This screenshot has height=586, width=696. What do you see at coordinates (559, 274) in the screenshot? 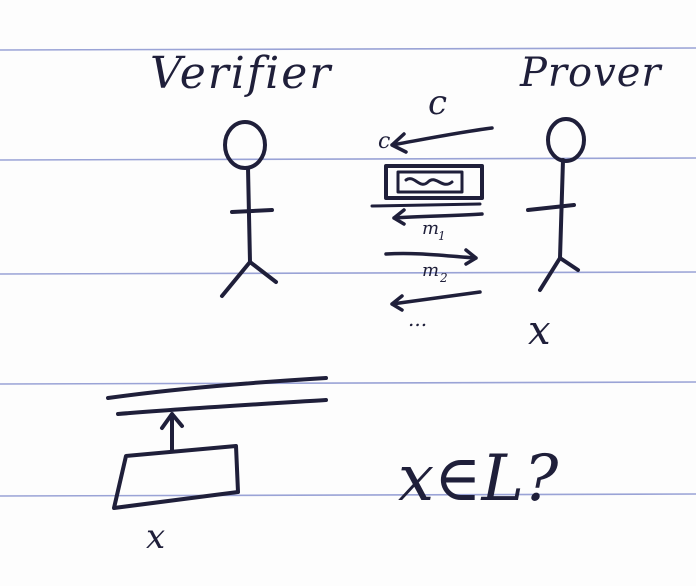
I see `prover-legs` at bounding box center [559, 274].